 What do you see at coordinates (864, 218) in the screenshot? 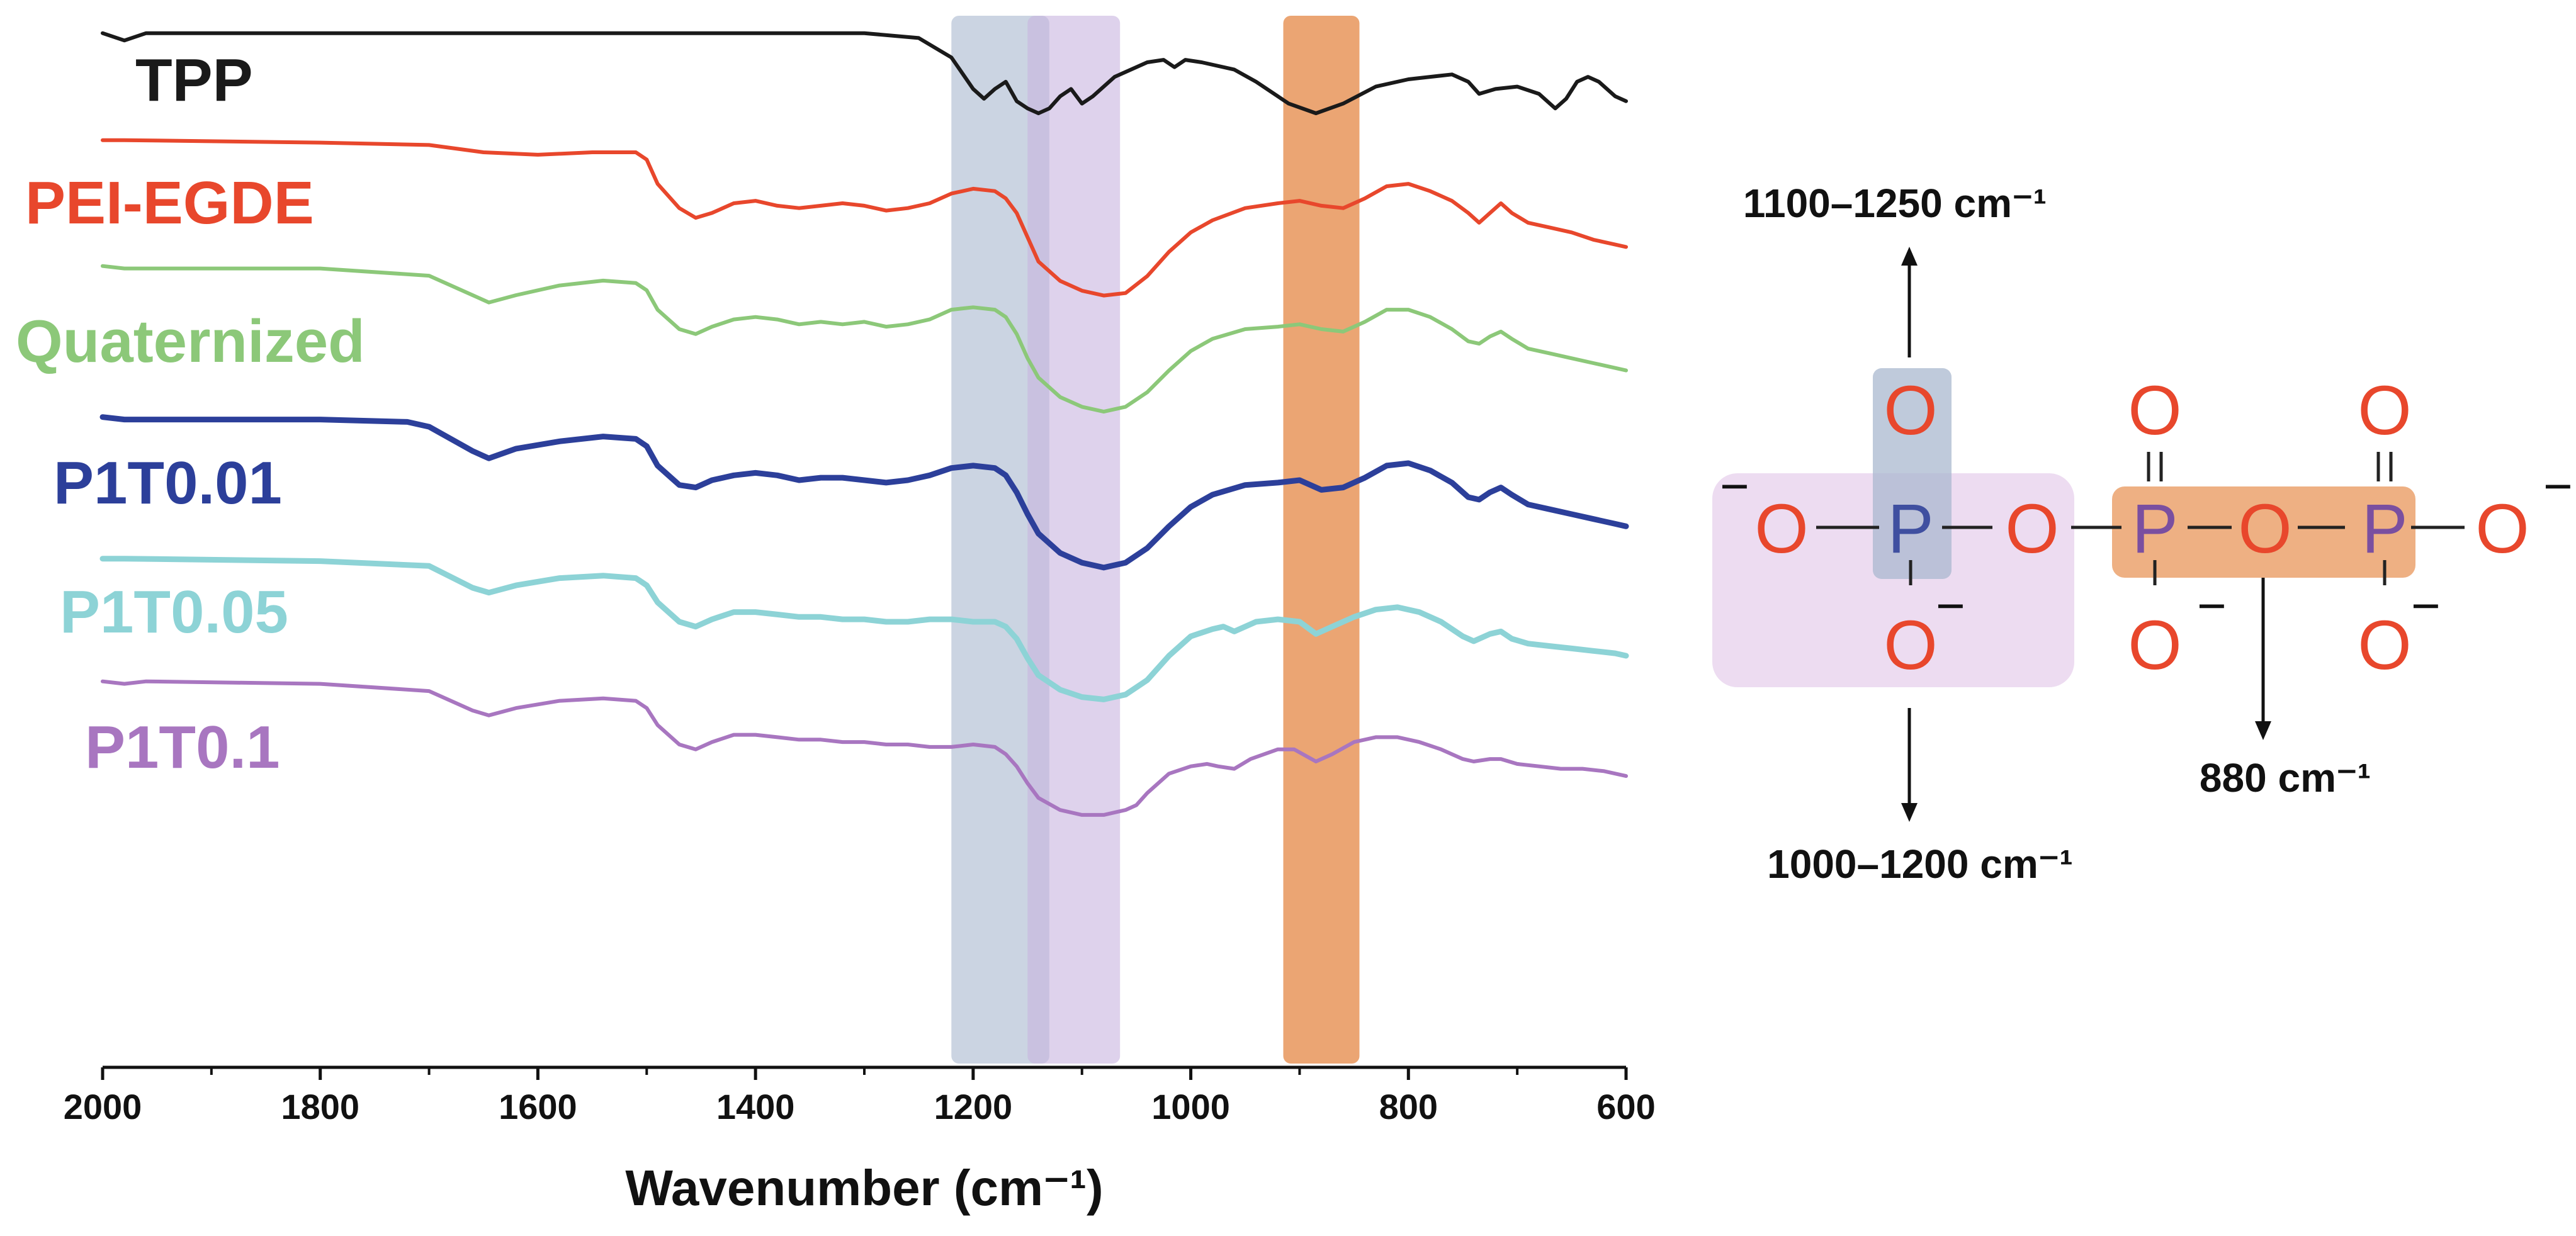
I see `trace-pei-egde` at bounding box center [864, 218].